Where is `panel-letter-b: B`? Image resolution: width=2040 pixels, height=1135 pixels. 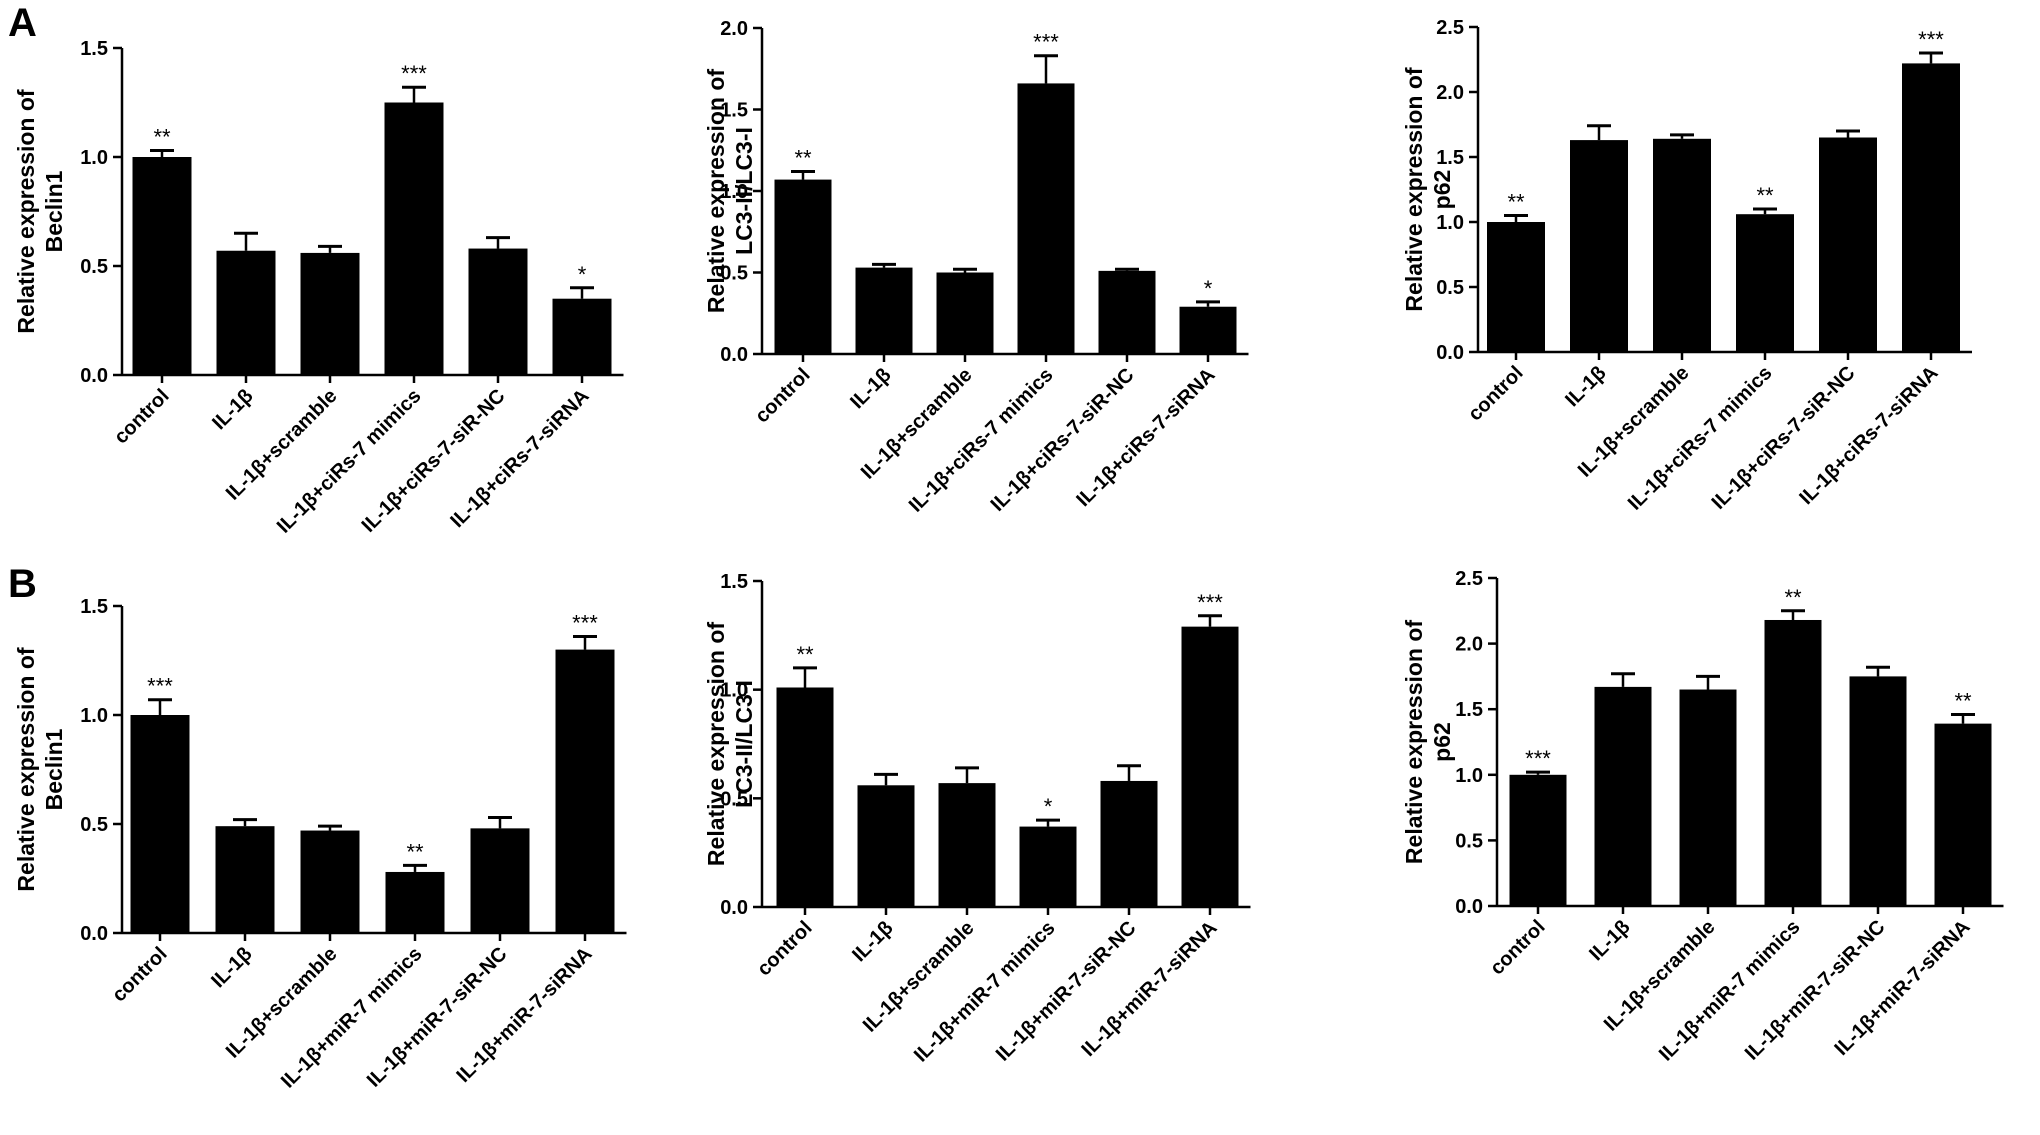
panel-letter-b: B is located at coordinates (22, 584).